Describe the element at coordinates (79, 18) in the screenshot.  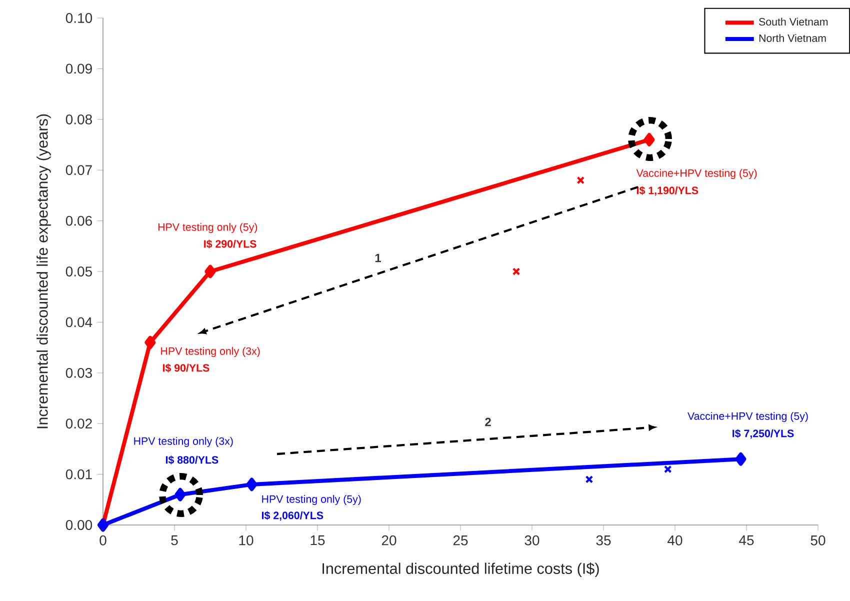
I see `y-tick-label: 0.10` at that location.